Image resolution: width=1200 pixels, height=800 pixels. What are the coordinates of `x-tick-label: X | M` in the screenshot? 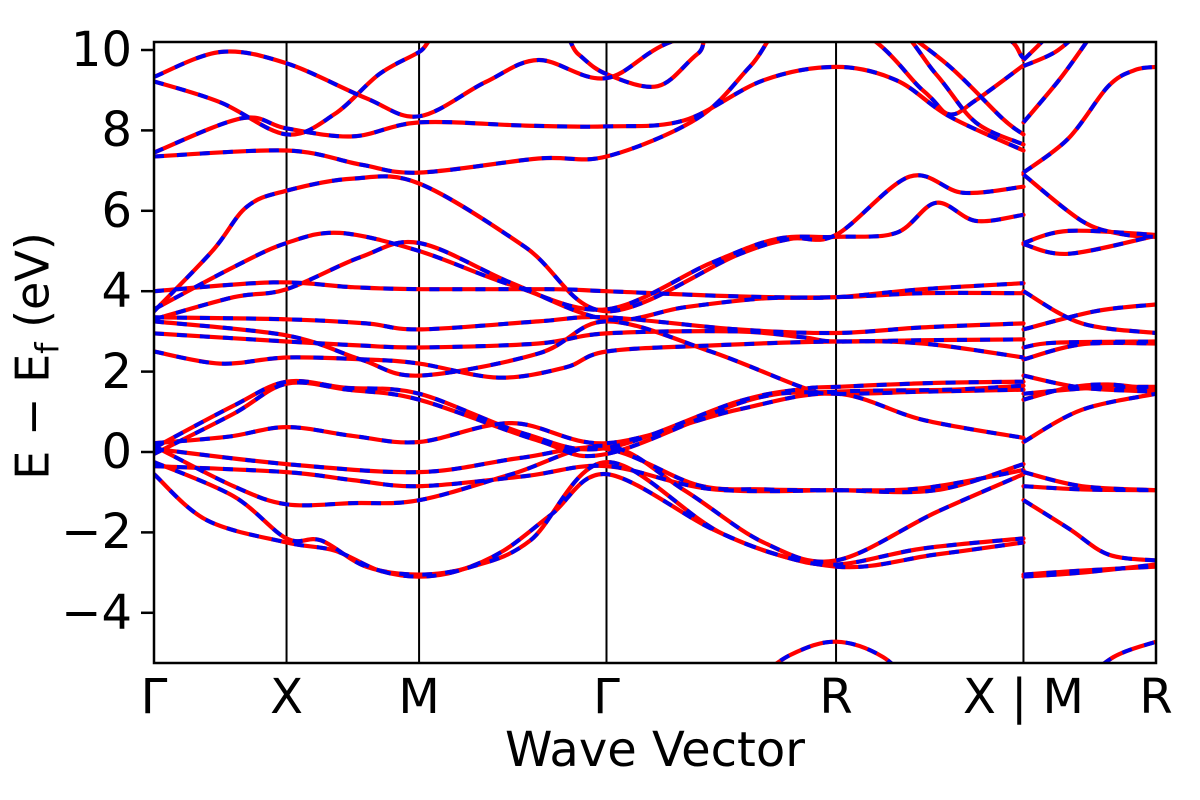 It's located at (1023, 697).